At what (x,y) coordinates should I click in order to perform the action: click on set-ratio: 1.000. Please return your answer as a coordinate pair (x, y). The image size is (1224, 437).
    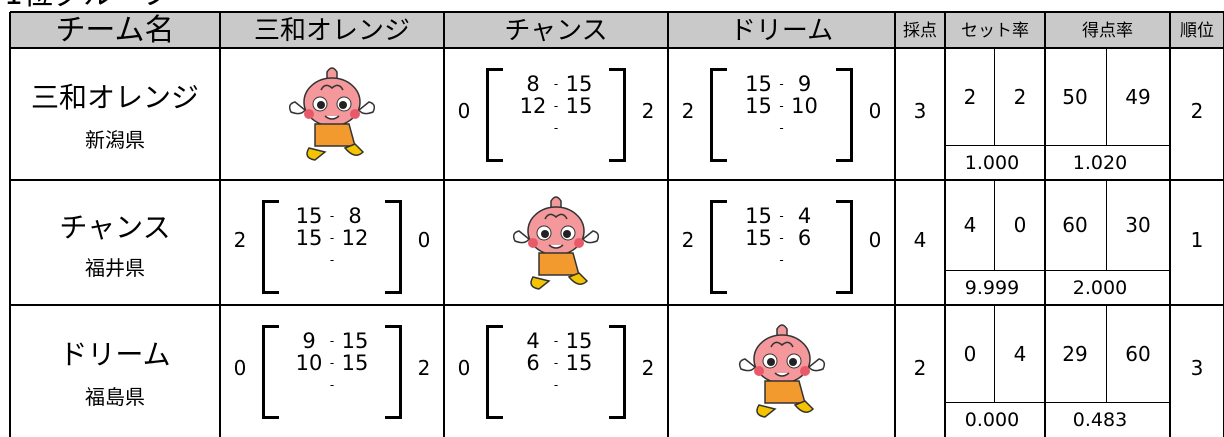
    Looking at the image, I should click on (992, 162).